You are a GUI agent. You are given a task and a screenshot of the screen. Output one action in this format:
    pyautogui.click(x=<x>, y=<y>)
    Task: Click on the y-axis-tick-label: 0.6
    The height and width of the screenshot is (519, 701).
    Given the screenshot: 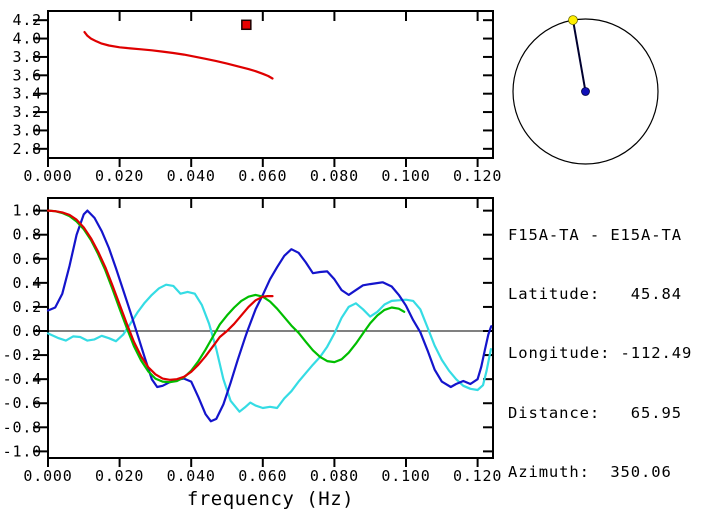 What is the action you would take?
    pyautogui.click(x=28, y=259)
    